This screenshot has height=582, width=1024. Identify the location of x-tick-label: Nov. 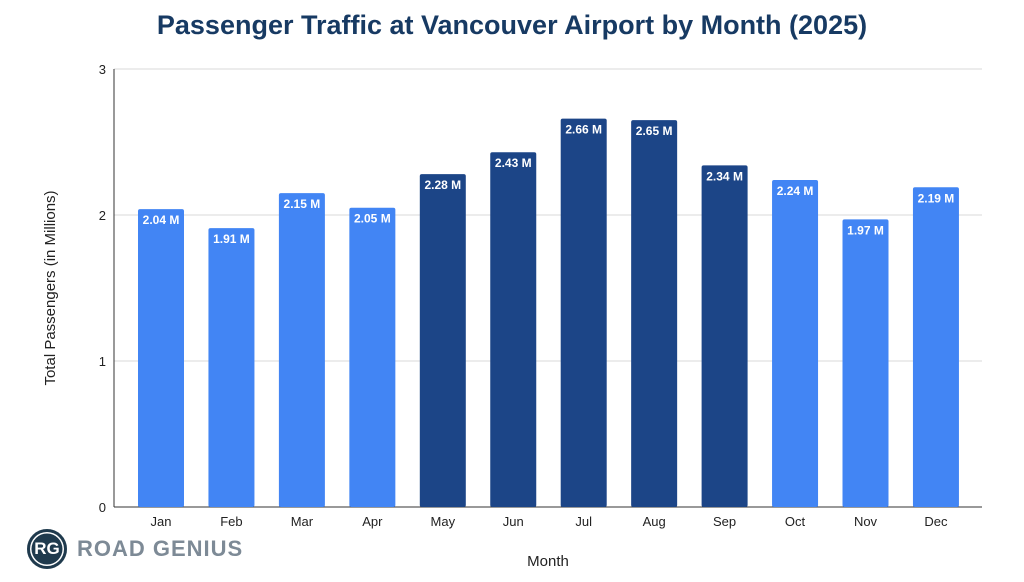
(866, 521).